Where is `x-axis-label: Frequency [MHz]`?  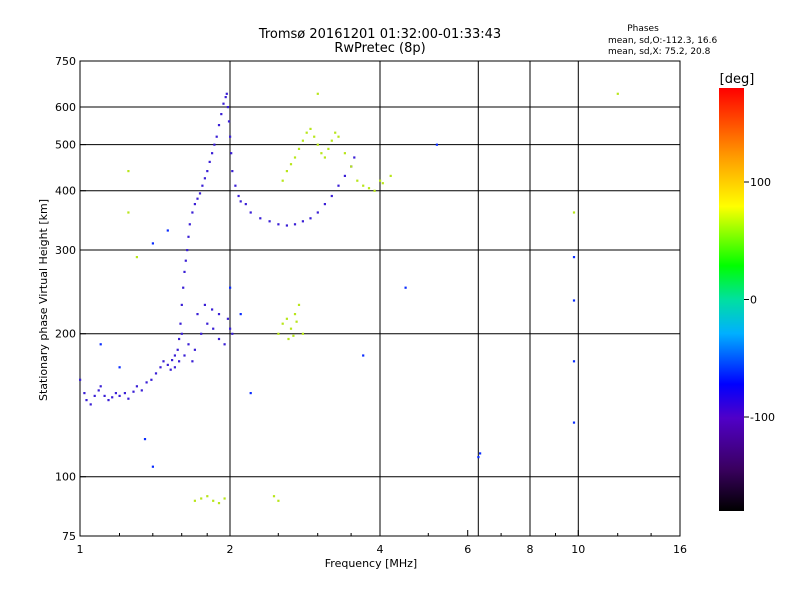 x-axis-label: Frequency [MHz] is located at coordinates (371, 563).